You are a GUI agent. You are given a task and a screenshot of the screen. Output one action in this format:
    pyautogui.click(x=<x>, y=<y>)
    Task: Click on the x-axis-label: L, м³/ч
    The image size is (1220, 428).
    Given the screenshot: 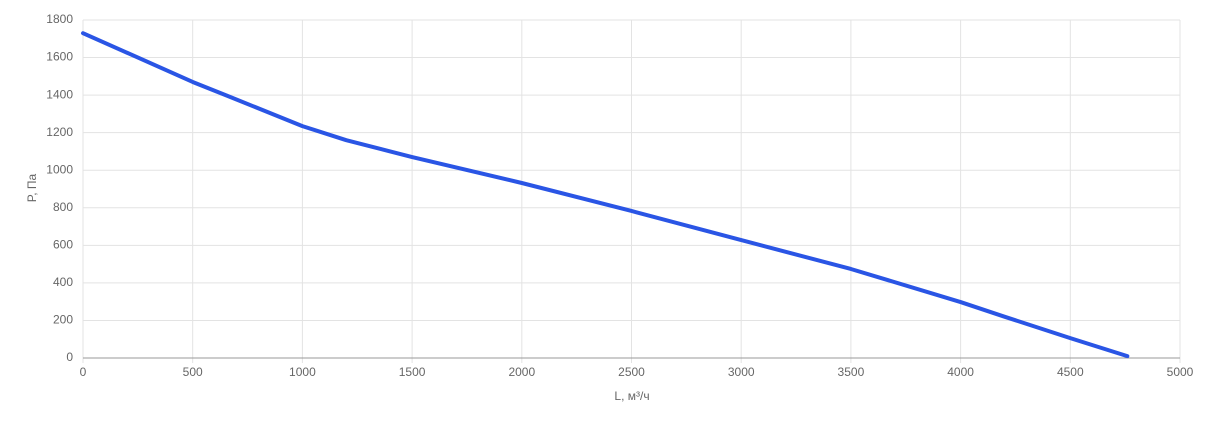 What is the action you would take?
    pyautogui.click(x=631, y=396)
    